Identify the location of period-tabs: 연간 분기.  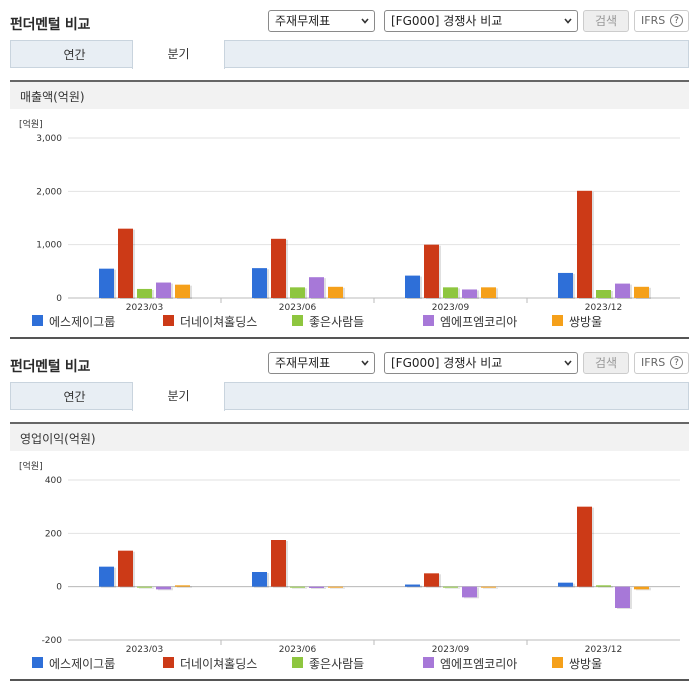
(349, 54).